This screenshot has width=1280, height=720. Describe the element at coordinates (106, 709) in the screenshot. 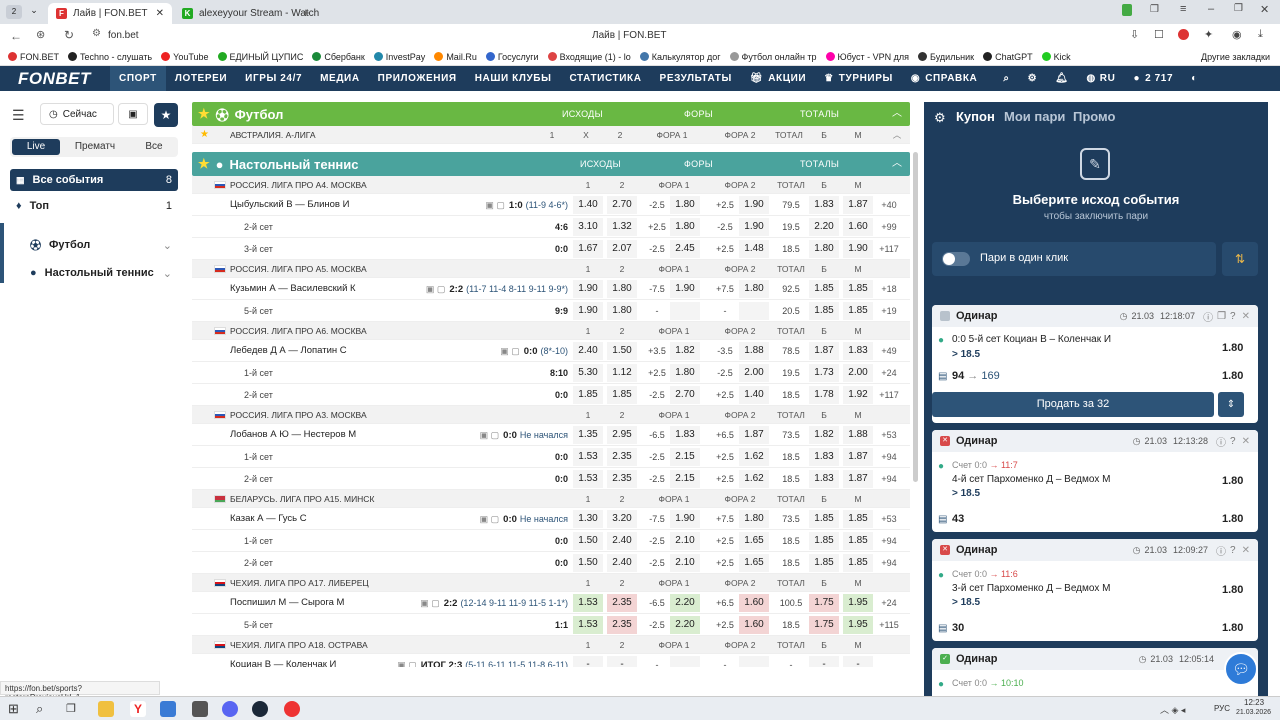

I see `file-explorer-icon` at that location.